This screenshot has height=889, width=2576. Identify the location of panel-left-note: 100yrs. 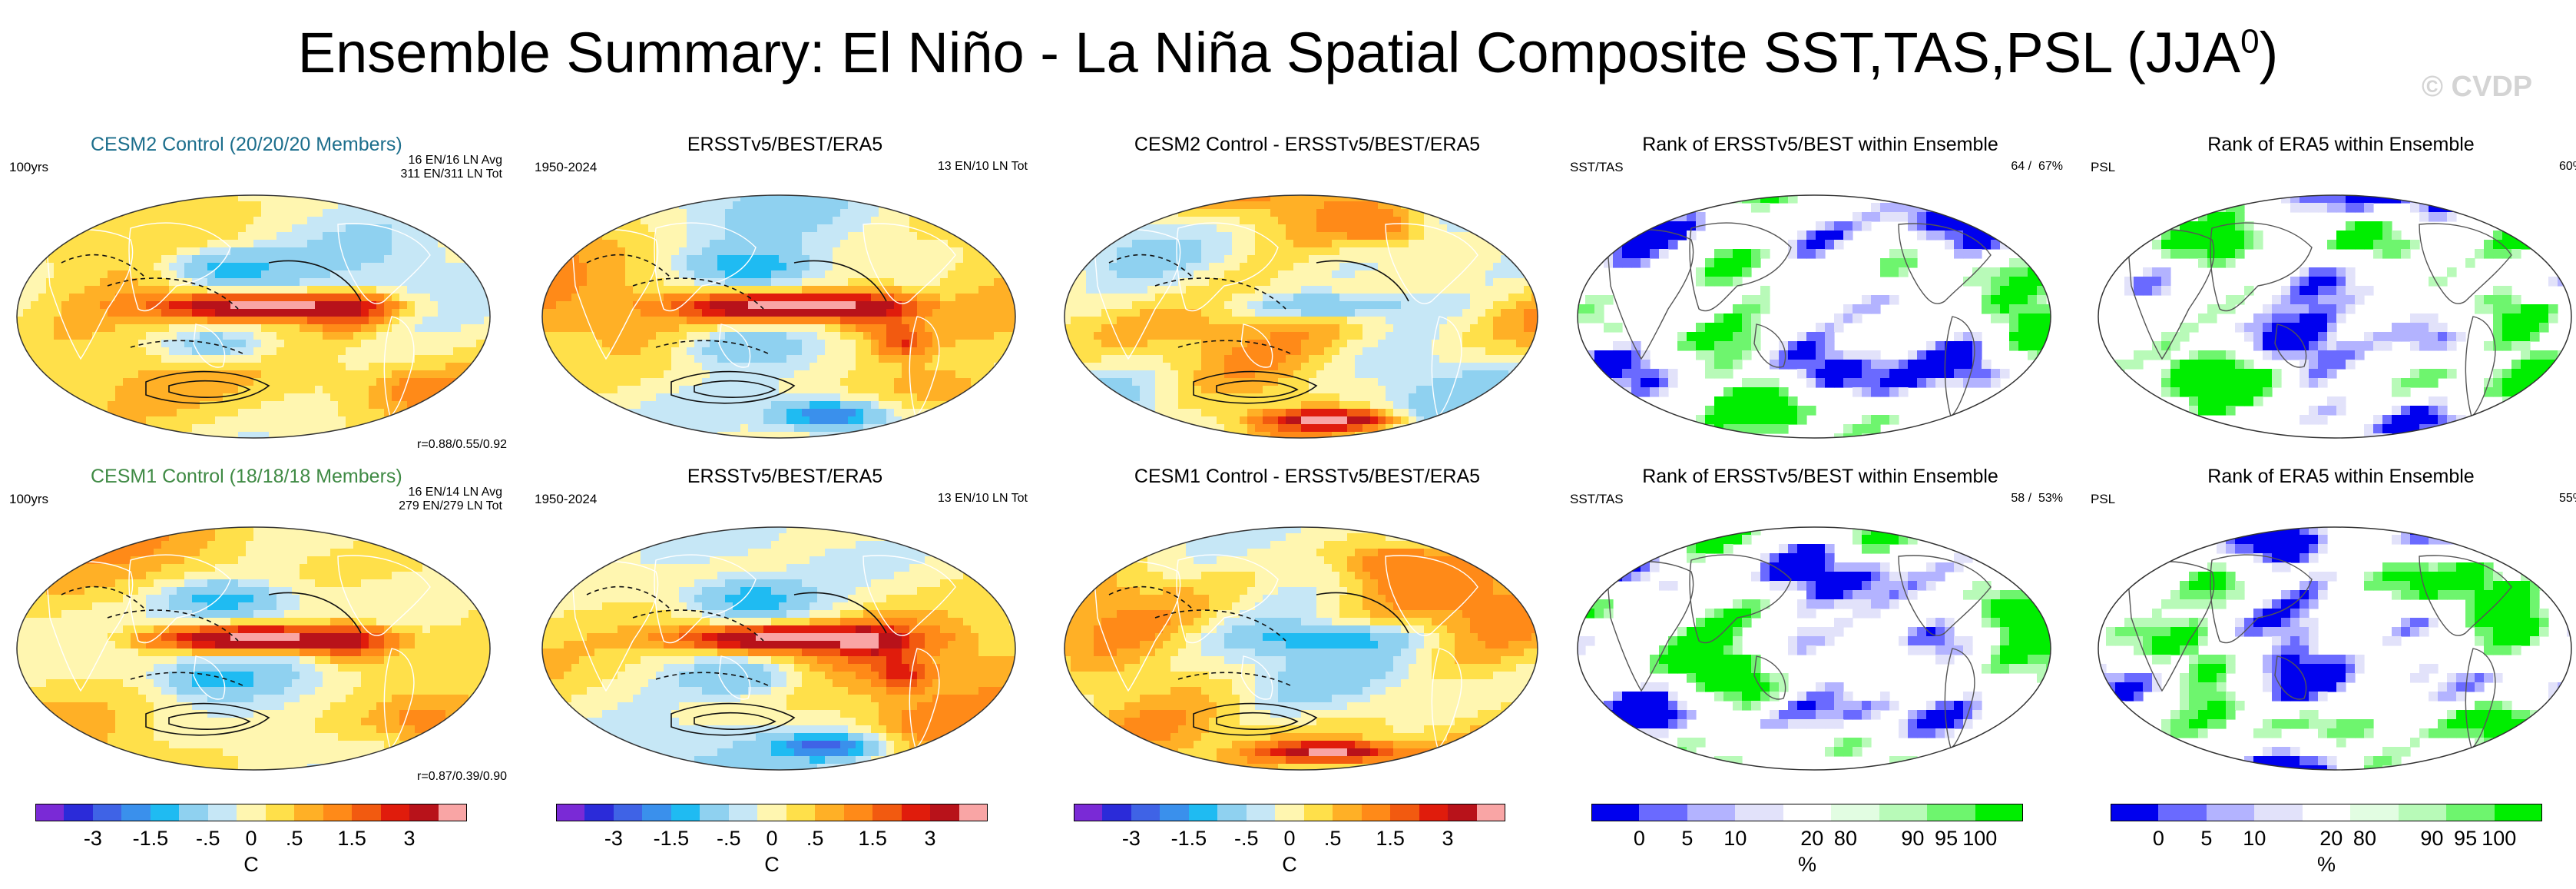
(29, 167).